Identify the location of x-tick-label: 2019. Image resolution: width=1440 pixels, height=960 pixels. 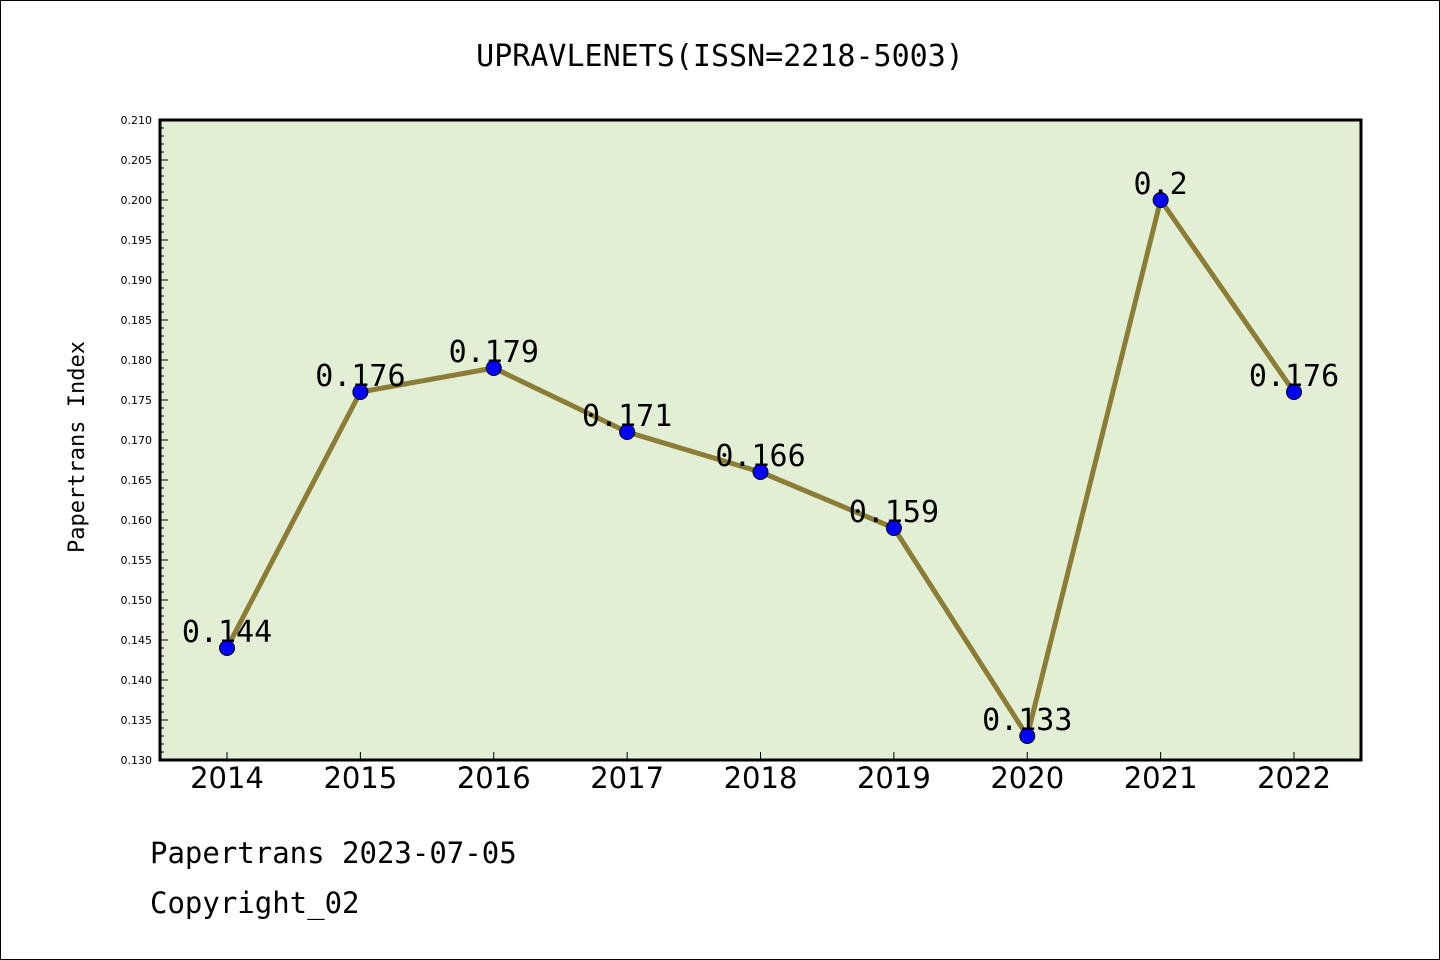
(894, 778).